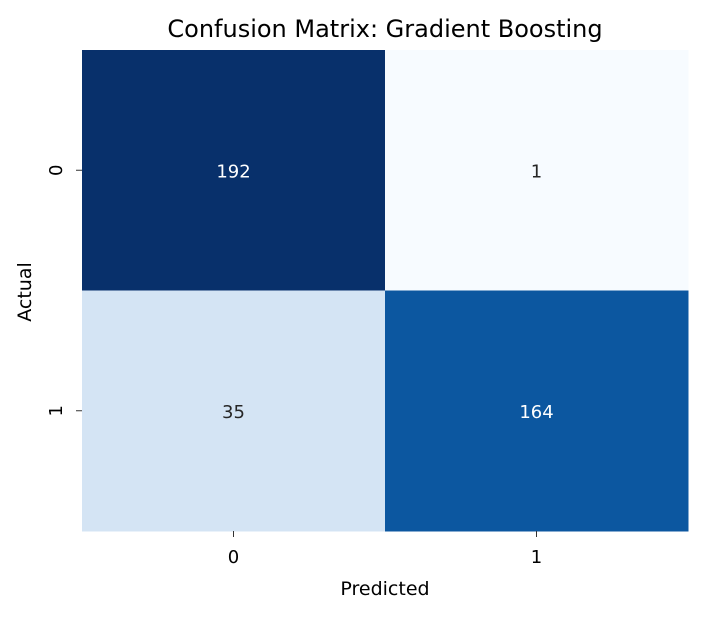  I want to click on y-axis-ticks: 01, so click(64, 290).